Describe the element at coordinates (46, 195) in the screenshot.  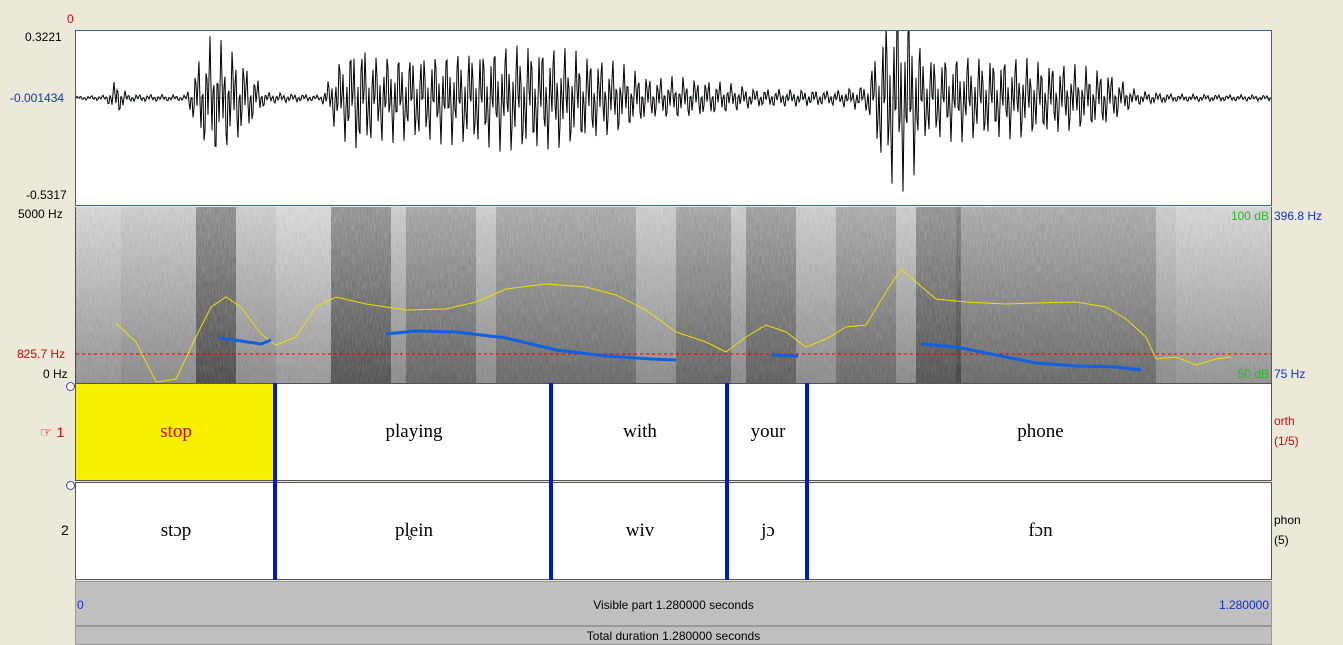
I see `waveform-min-label: -0.5317` at that location.